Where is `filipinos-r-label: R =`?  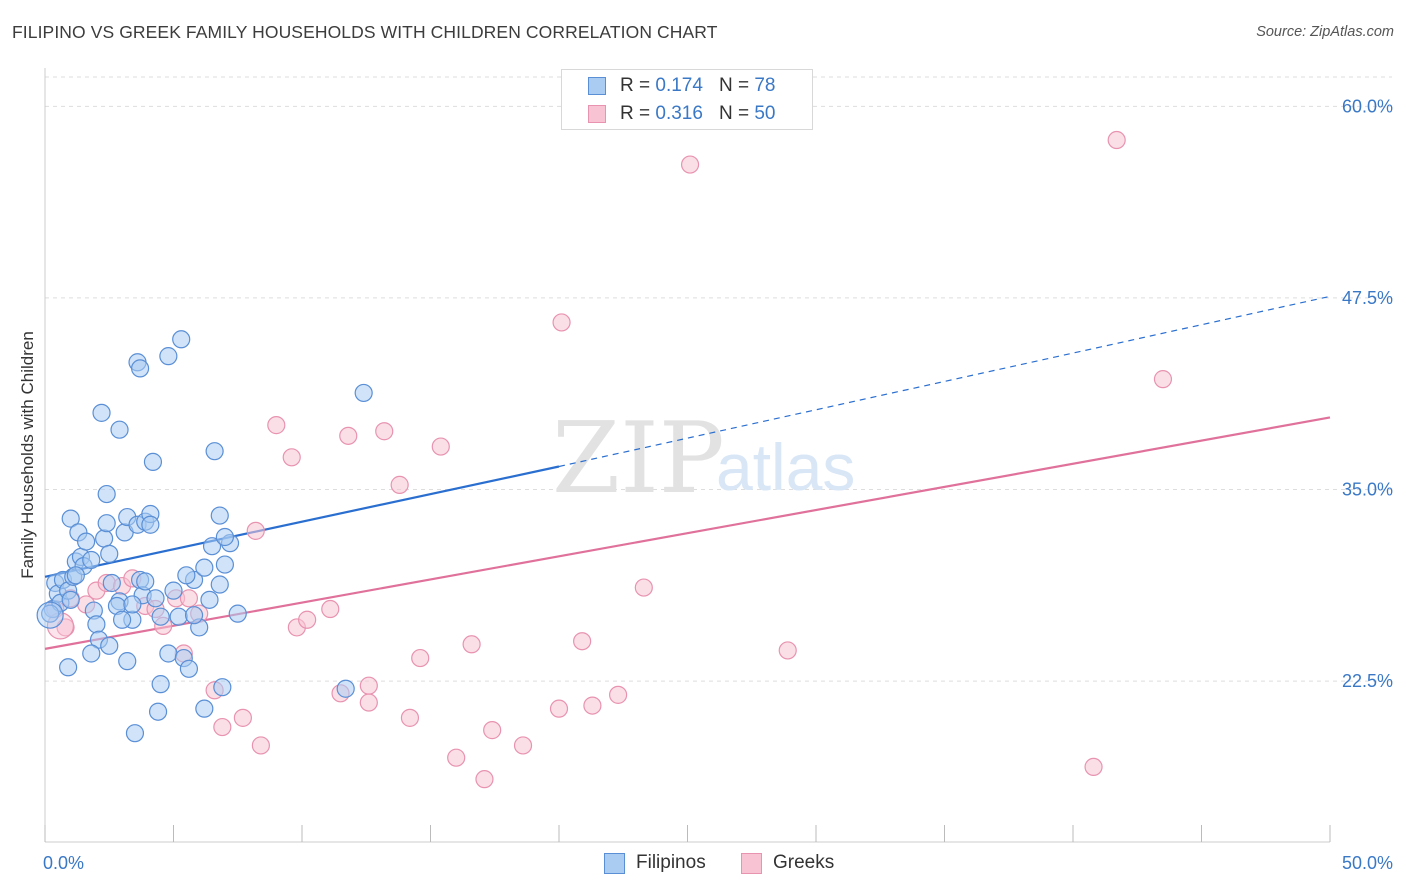
filipinos-r-label: R = is located at coordinates (635, 85).